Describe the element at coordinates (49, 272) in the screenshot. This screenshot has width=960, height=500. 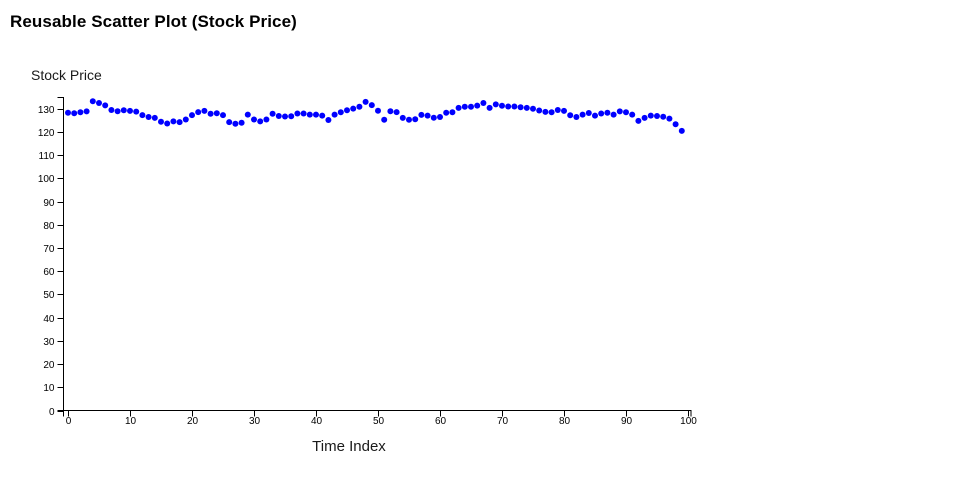
I see `y-tick-label: 60` at that location.